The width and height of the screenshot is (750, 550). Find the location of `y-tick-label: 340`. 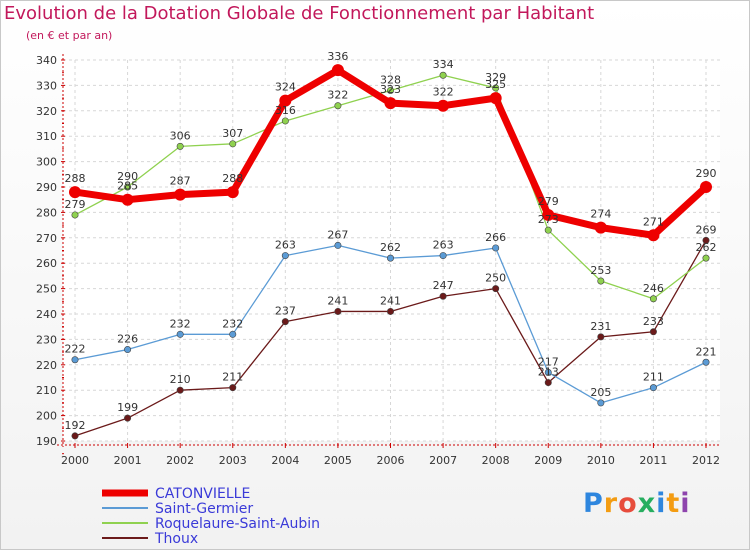

y-tick-label: 340 is located at coordinates (46, 60).